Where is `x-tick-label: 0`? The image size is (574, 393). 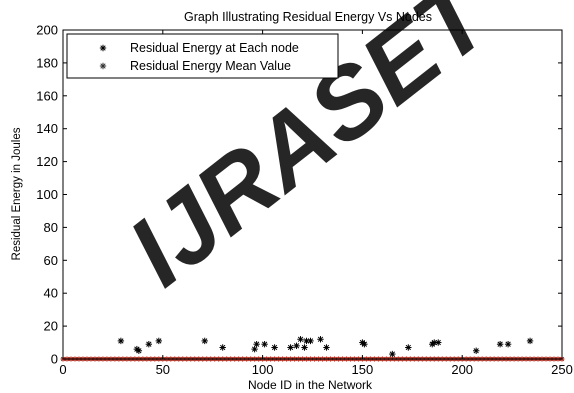 x-tick-label: 0 is located at coordinates (62, 369).